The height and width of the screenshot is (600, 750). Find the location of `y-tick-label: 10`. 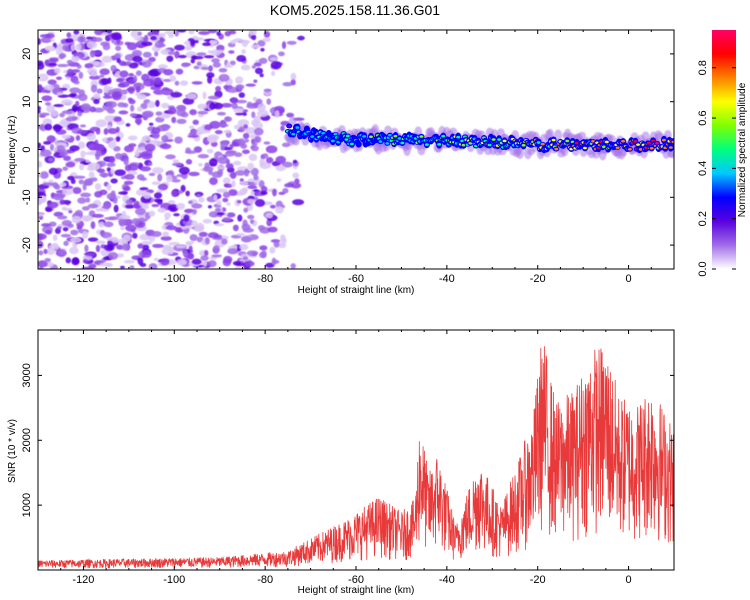

y-tick-label: 10 is located at coordinates (27, 102).